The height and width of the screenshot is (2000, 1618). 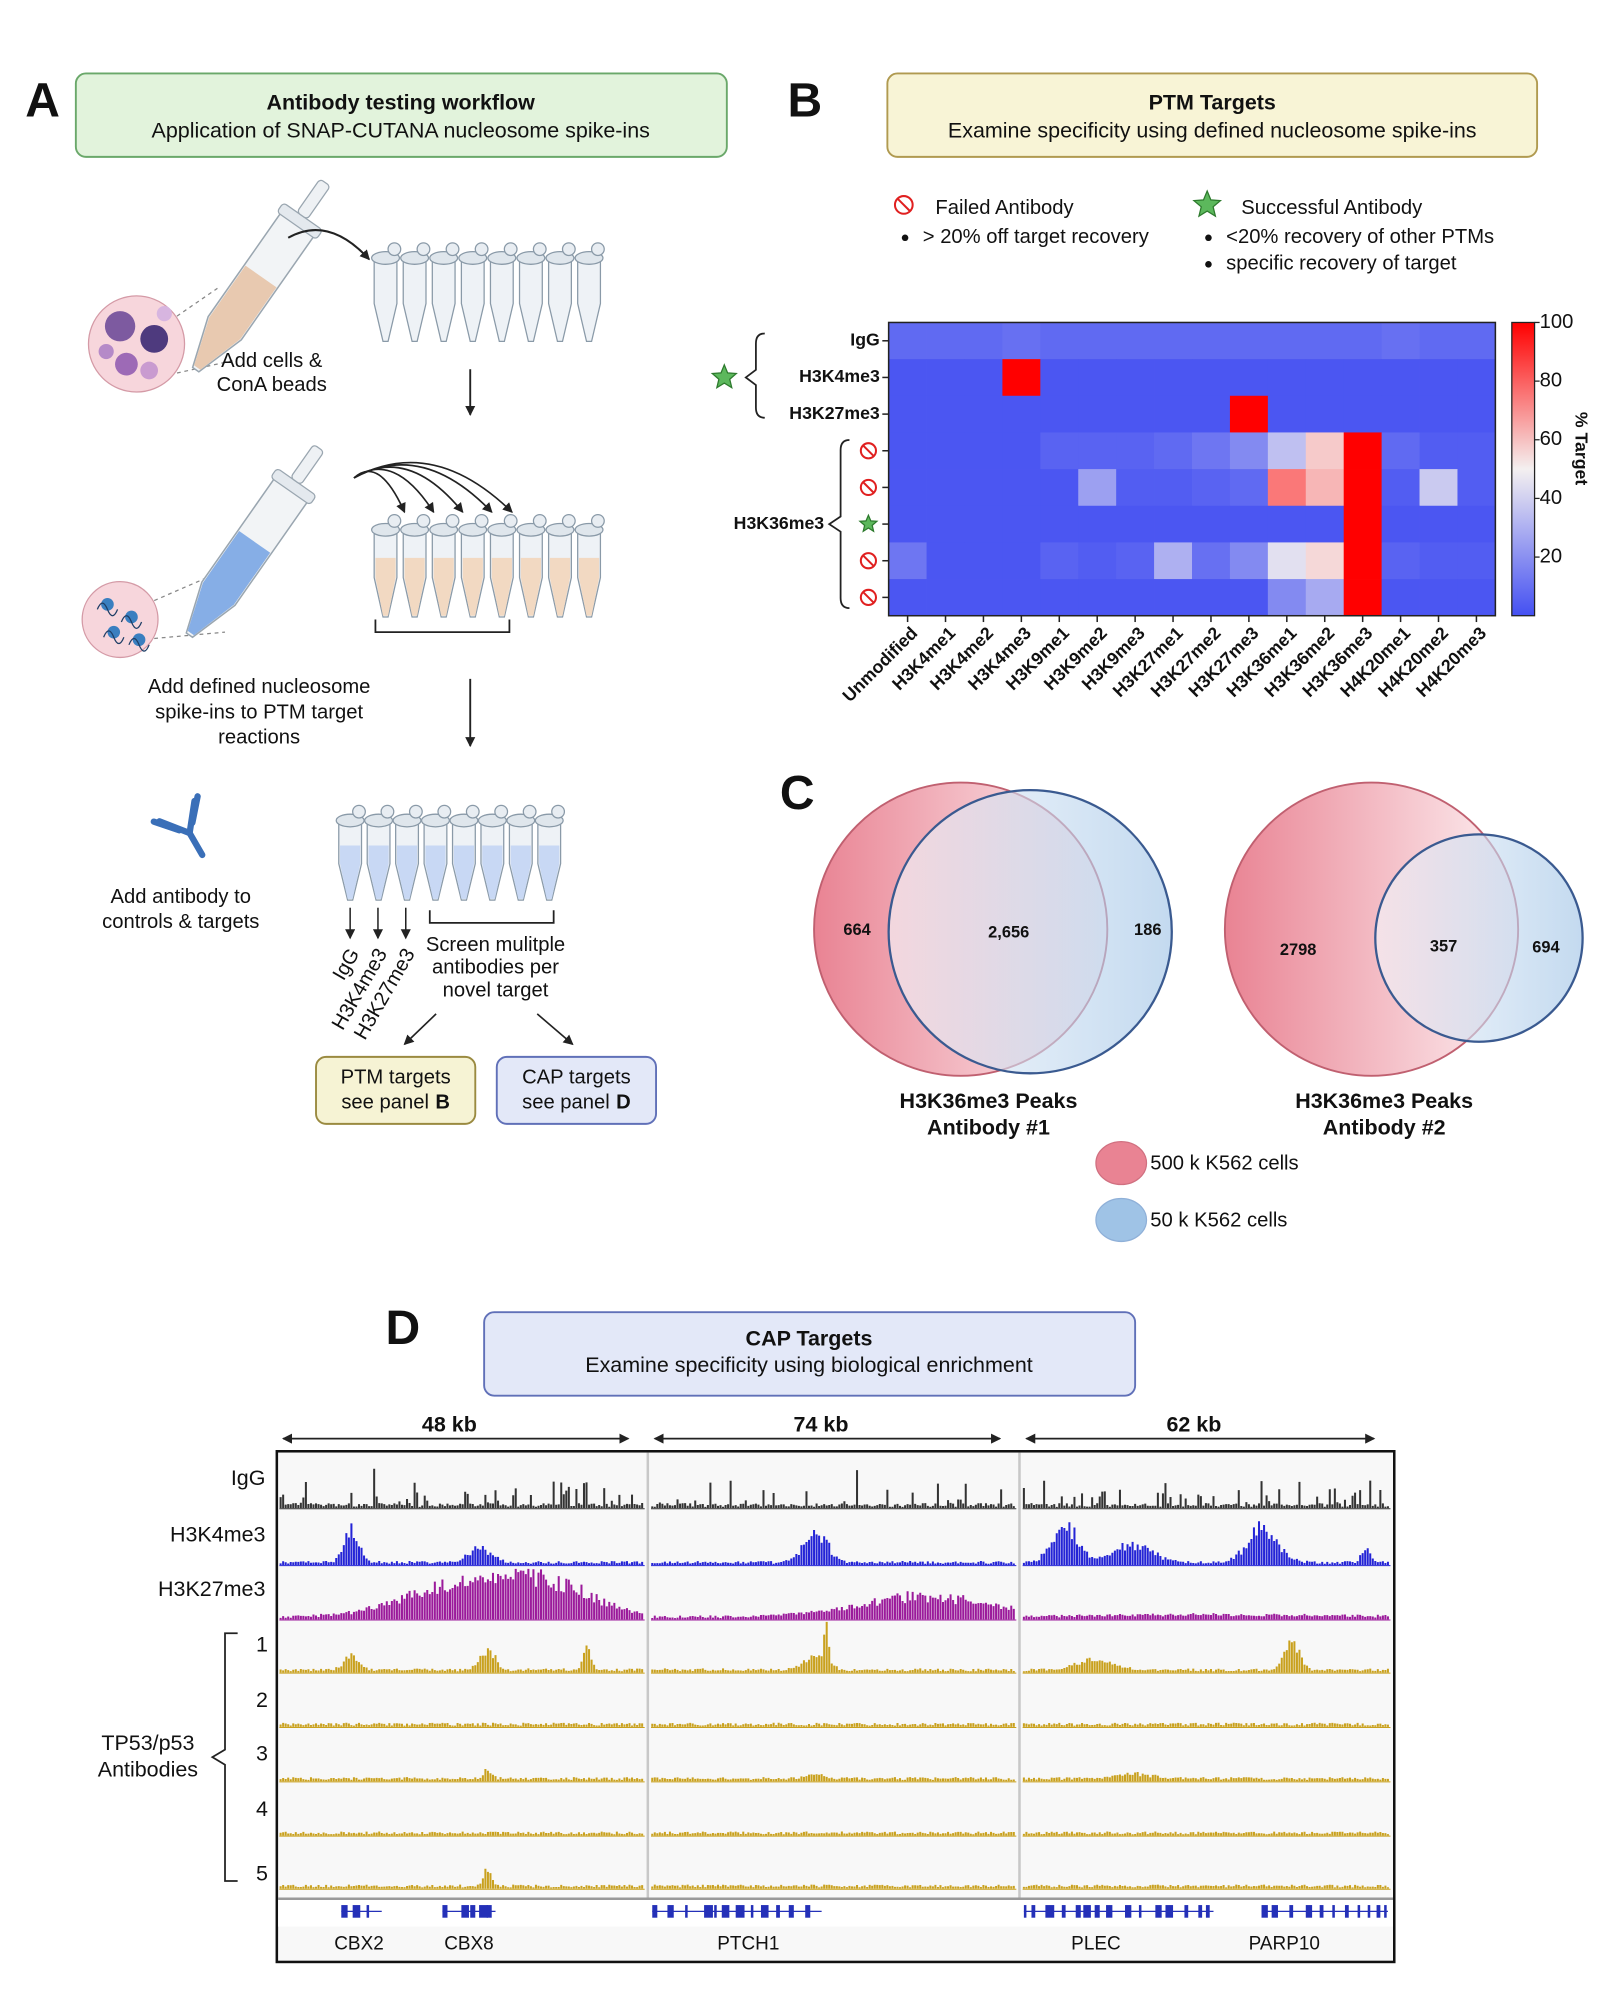 I want to click on venn-count: 357, so click(x=1443, y=946).